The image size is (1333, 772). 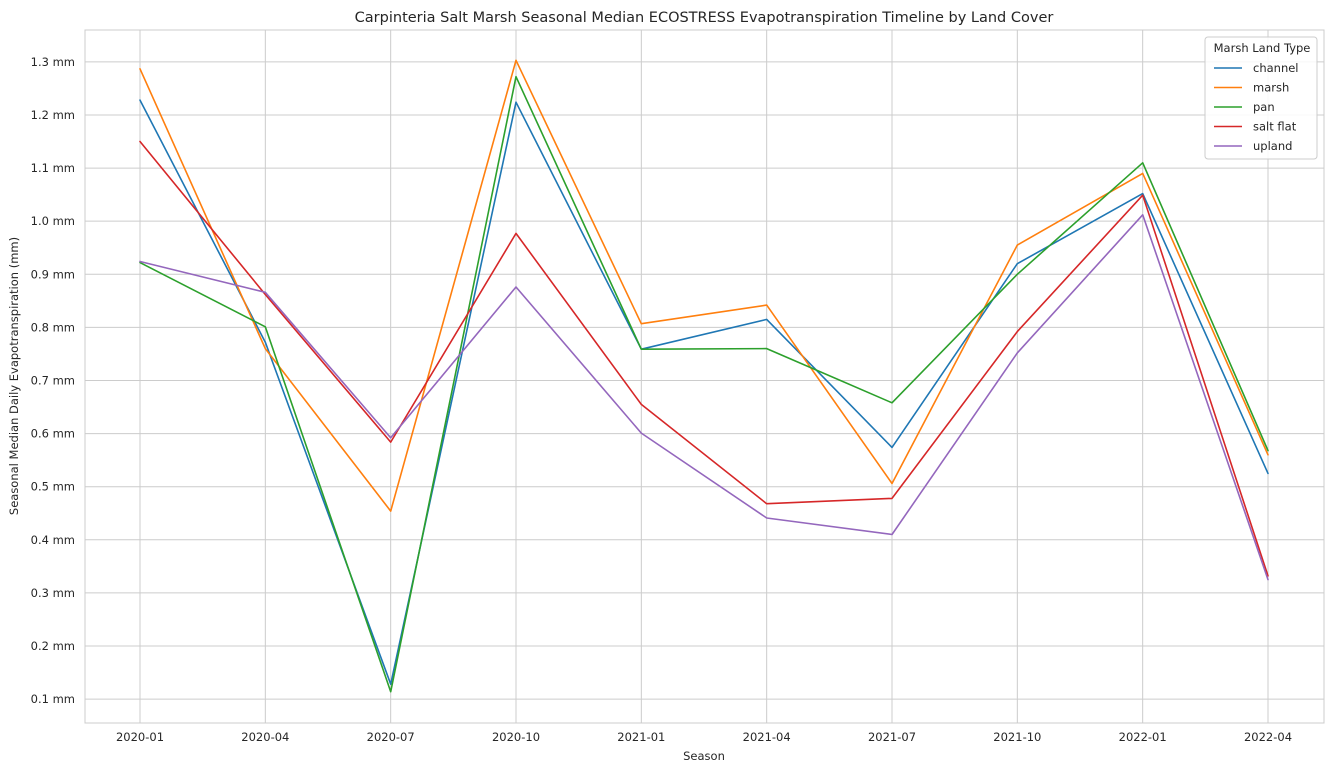 What do you see at coordinates (1262, 48) in the screenshot?
I see `legend-title: Marsh Land Type` at bounding box center [1262, 48].